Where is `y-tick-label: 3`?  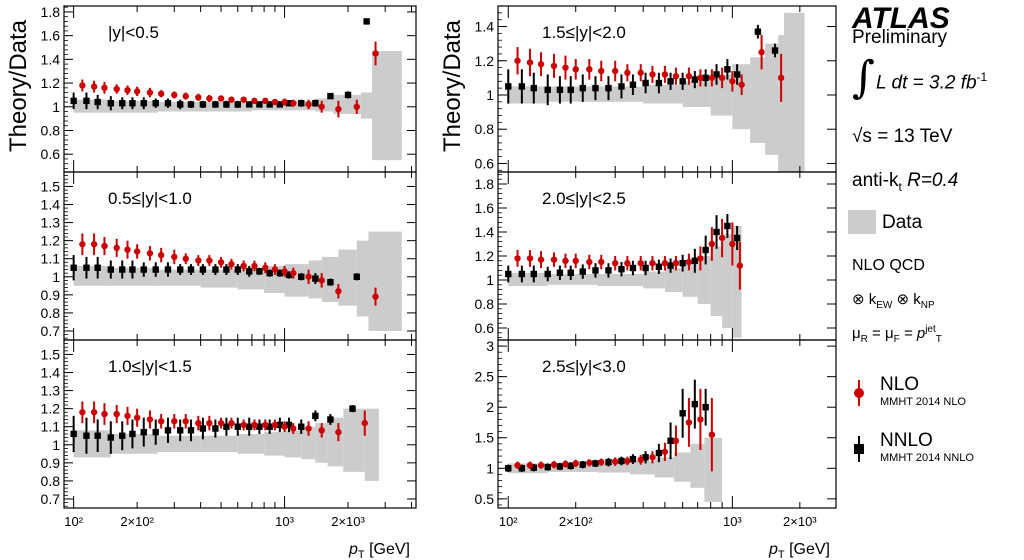
y-tick-label: 3 is located at coordinates (490, 346).